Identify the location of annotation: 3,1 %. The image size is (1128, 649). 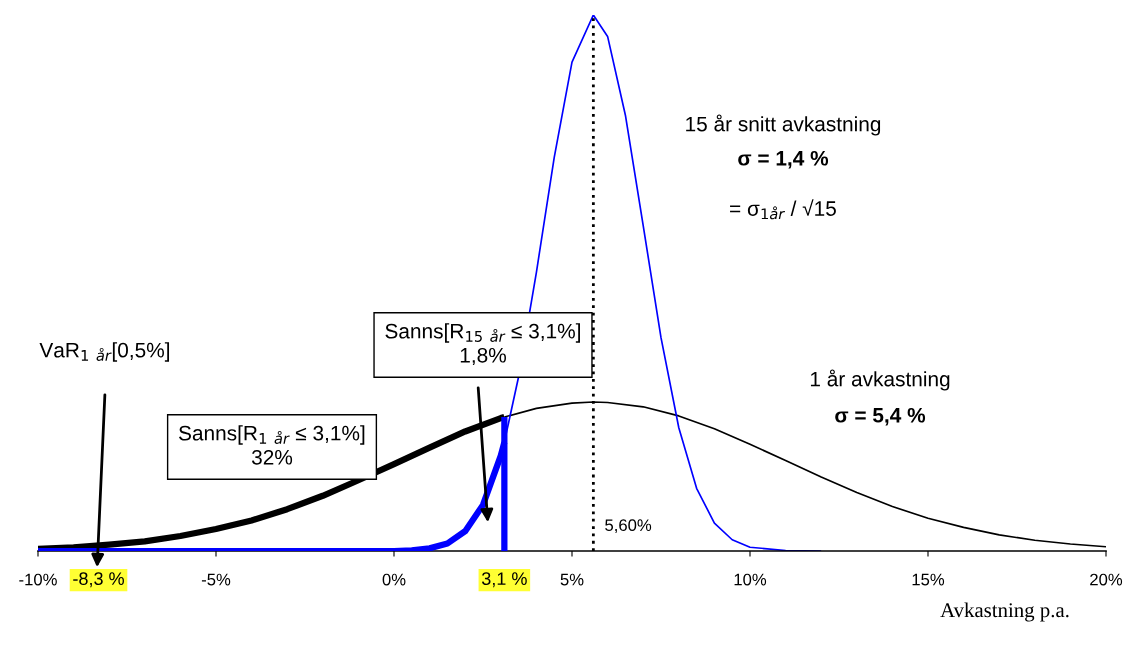
(504, 580).